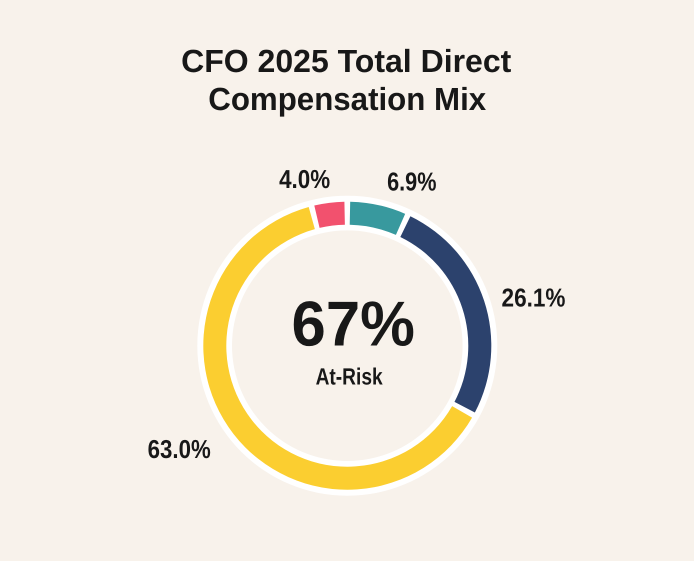 The image size is (694, 561). What do you see at coordinates (350, 376) in the screenshot?
I see `svg-text: At-Risk` at bounding box center [350, 376].